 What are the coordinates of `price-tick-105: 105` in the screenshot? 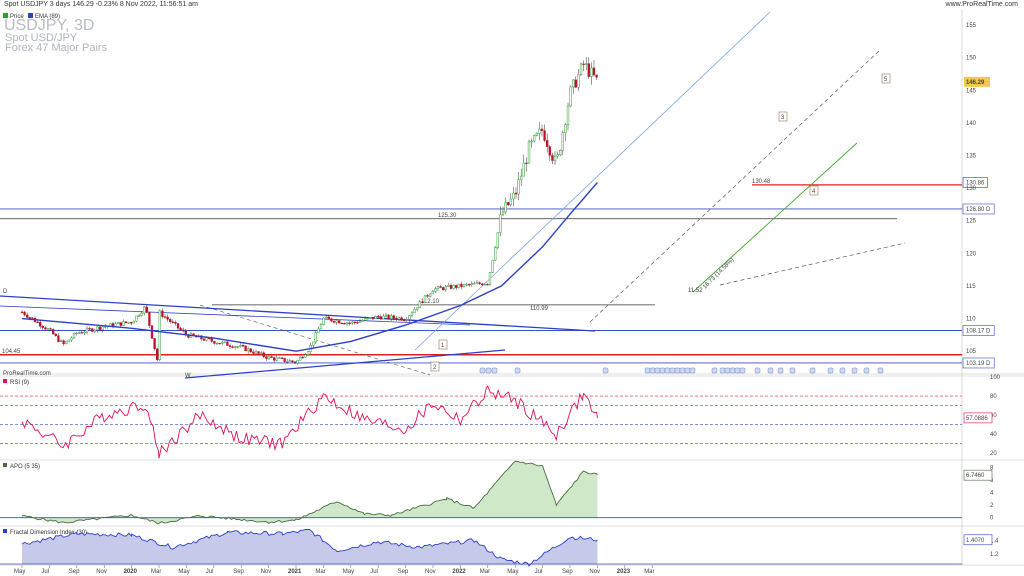 It's located at (971, 352).